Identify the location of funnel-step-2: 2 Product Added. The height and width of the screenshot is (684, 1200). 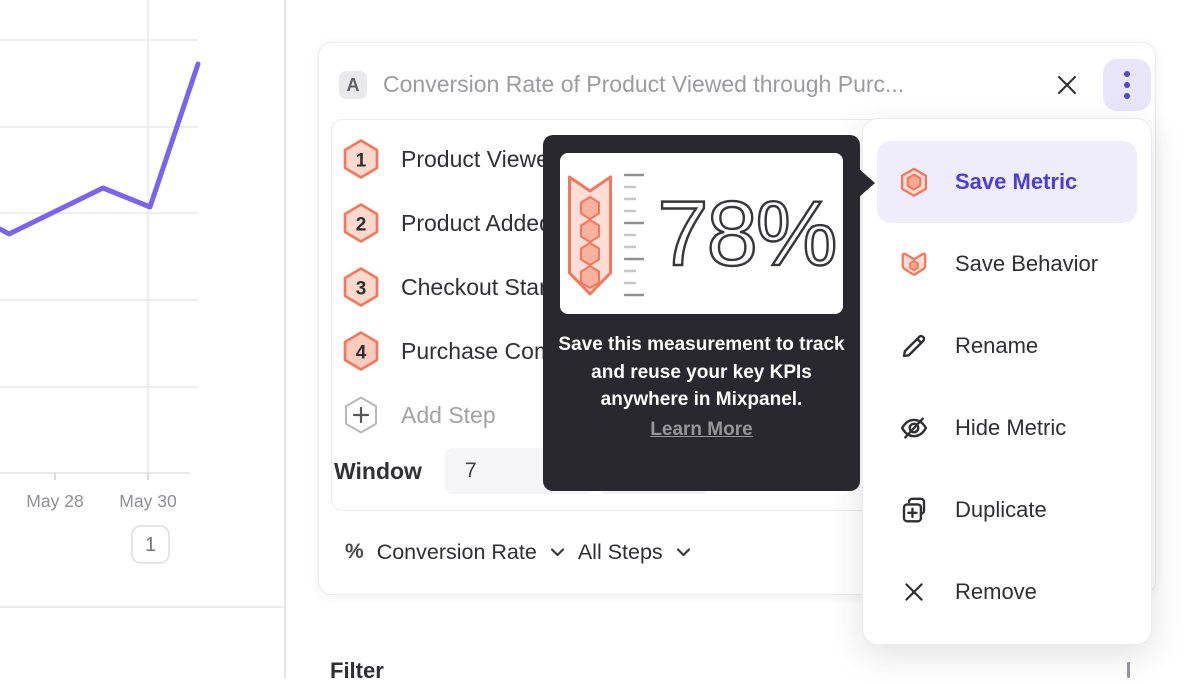
(447, 223).